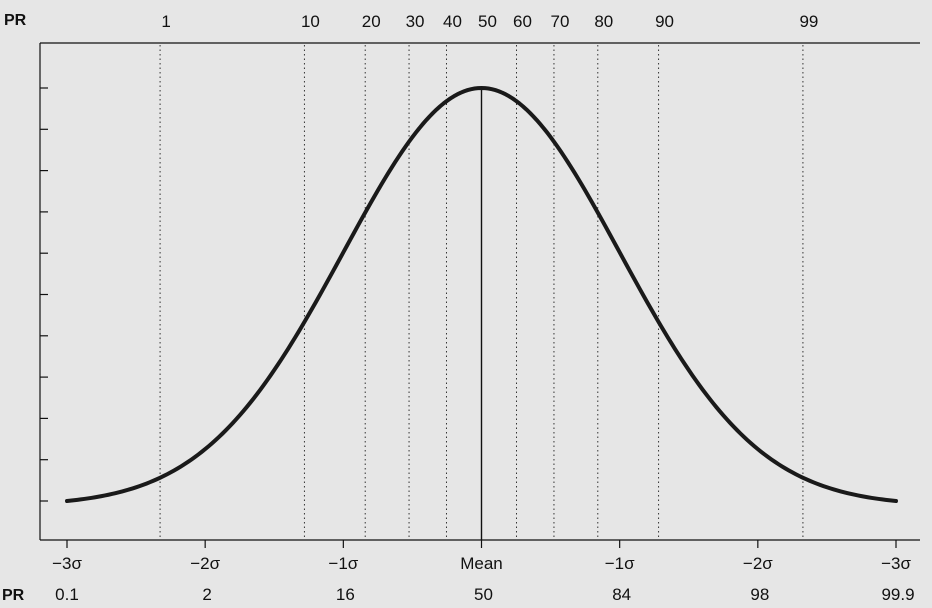 The height and width of the screenshot is (608, 932). I want to click on top-percentile-tick-label: 80, so click(603, 21).